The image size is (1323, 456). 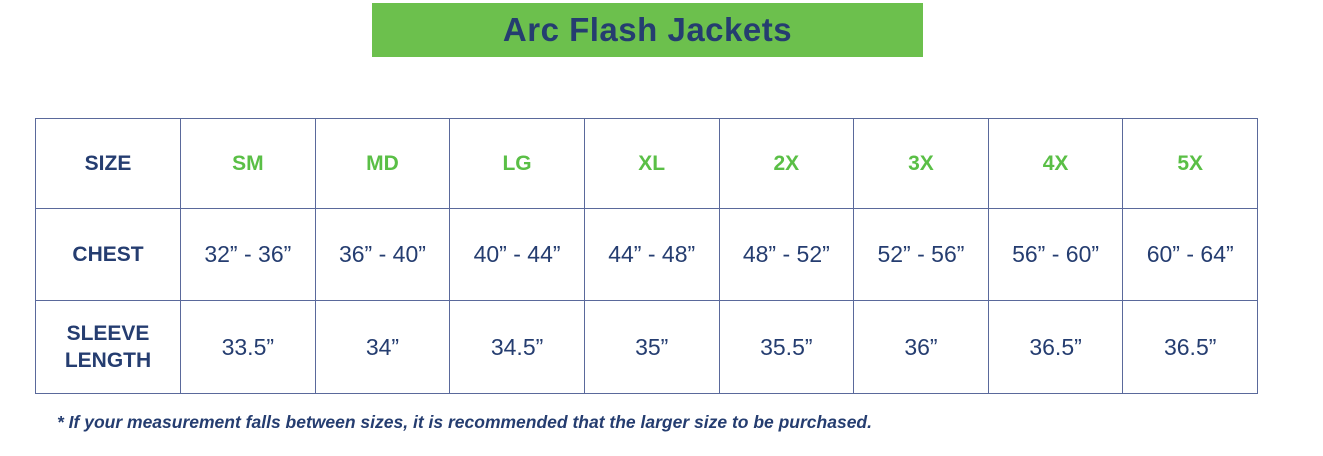 I want to click on size-col-md: MD, so click(x=382, y=163).